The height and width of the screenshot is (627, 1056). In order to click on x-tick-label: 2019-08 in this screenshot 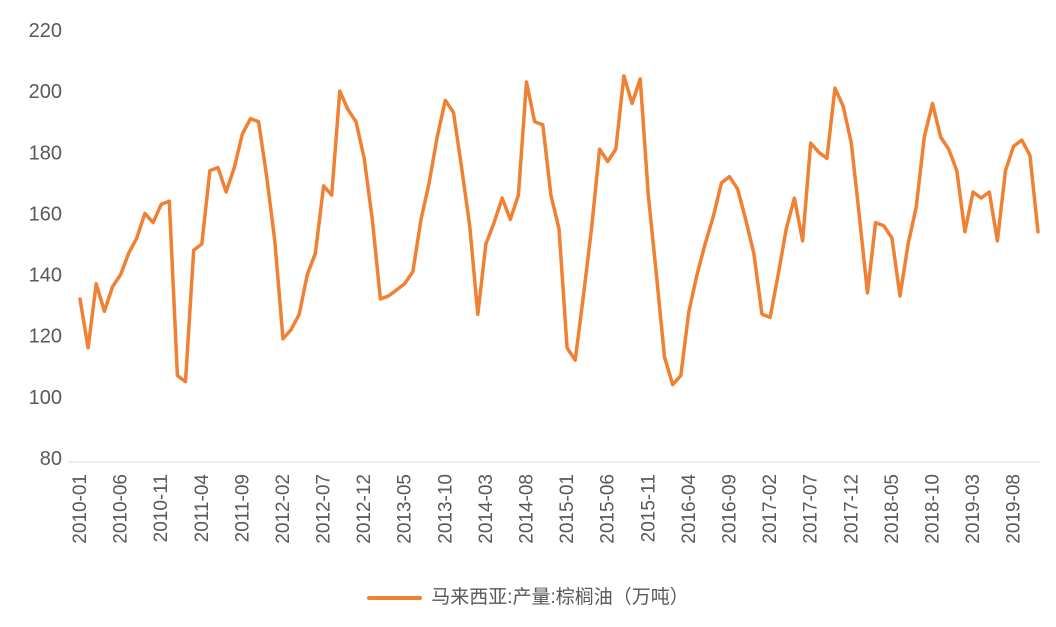, I will do `click(1014, 509)`.